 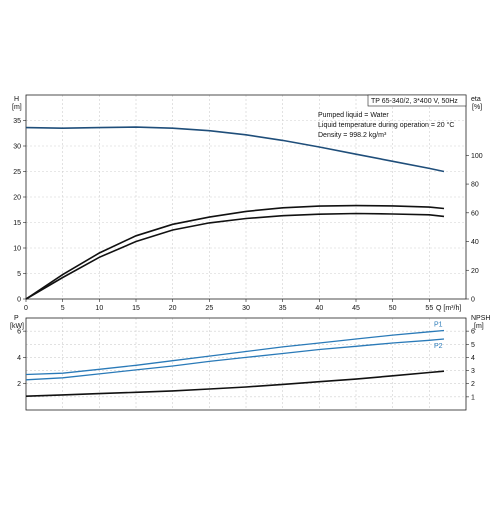 What do you see at coordinates (477, 156) in the screenshot?
I see `eta-tick-label: 100` at bounding box center [477, 156].